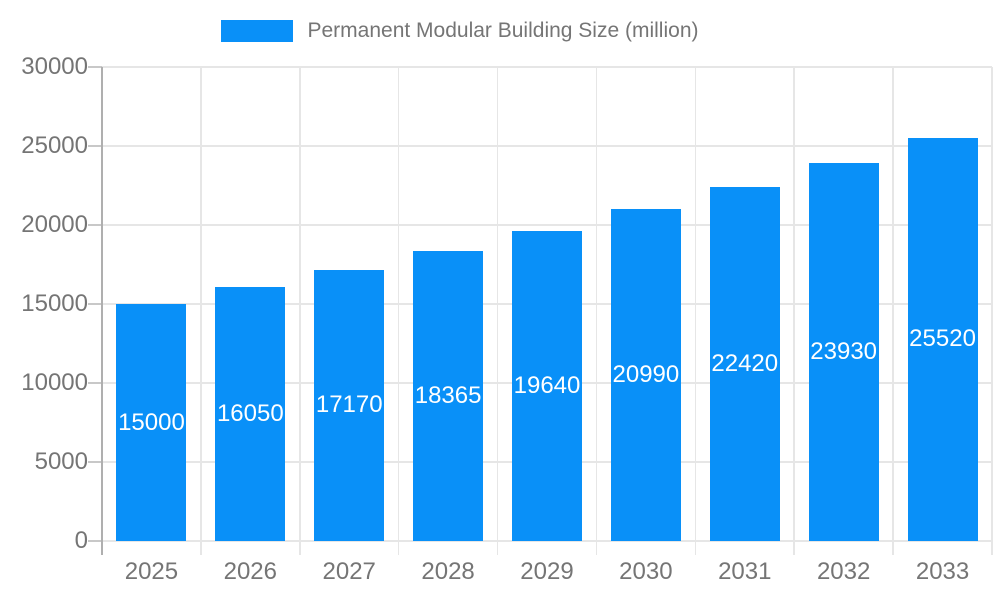 Image resolution: width=1000 pixels, height=600 pixels. What do you see at coordinates (54, 382) in the screenshot?
I see `y-axis-label: 10000` at bounding box center [54, 382].